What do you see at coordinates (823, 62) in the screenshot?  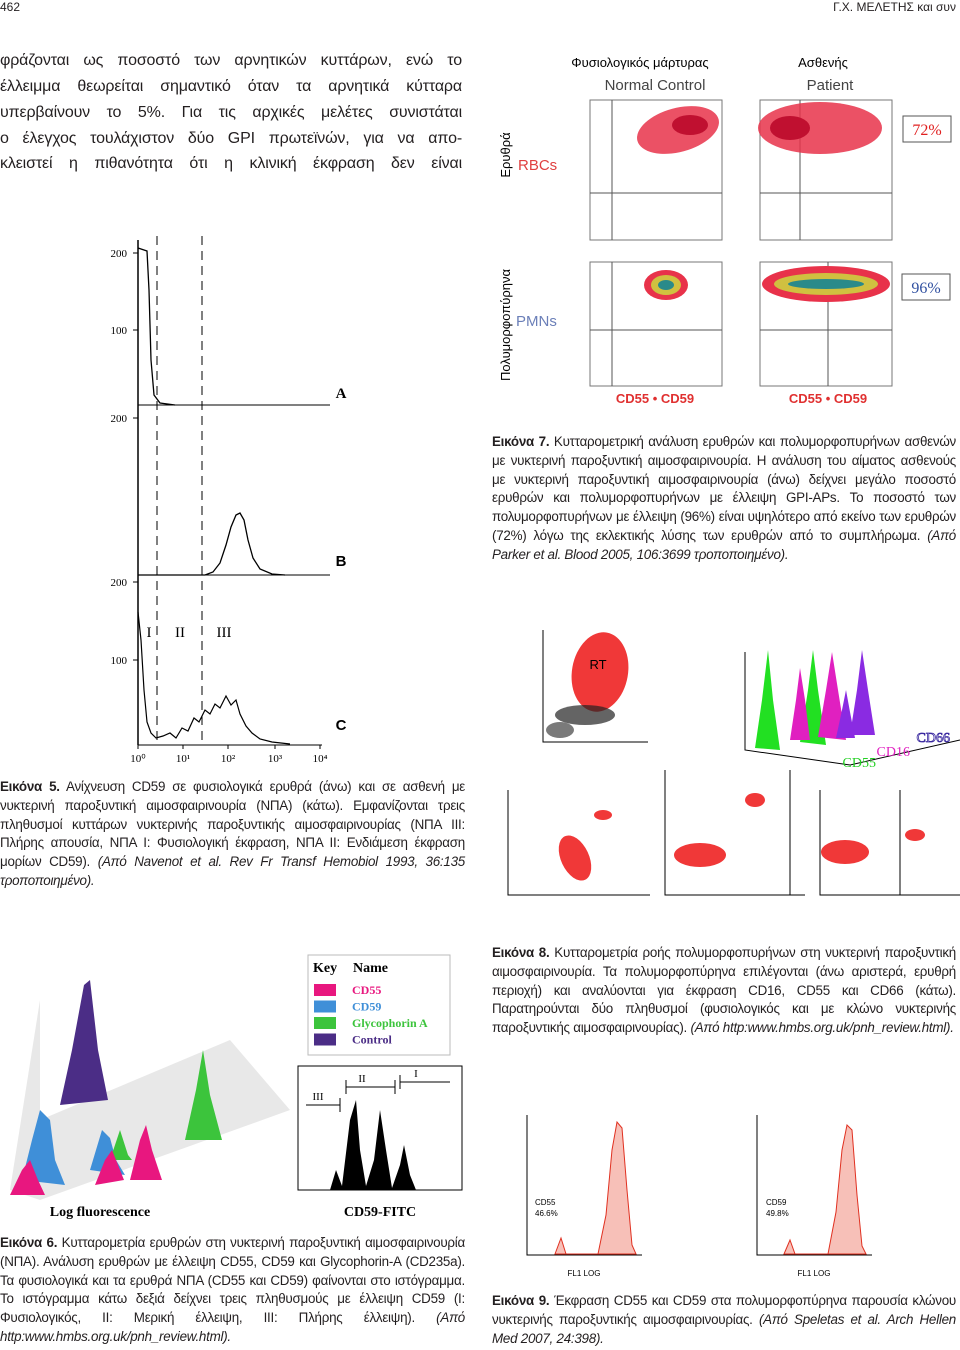 I see `column-label: Ασθενής` at bounding box center [823, 62].